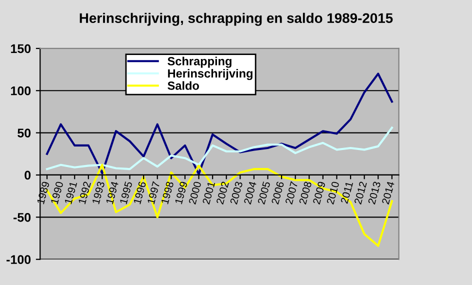  Describe the element at coordinates (18, 259) in the screenshot. I see `y-tick-label: -100` at that location.